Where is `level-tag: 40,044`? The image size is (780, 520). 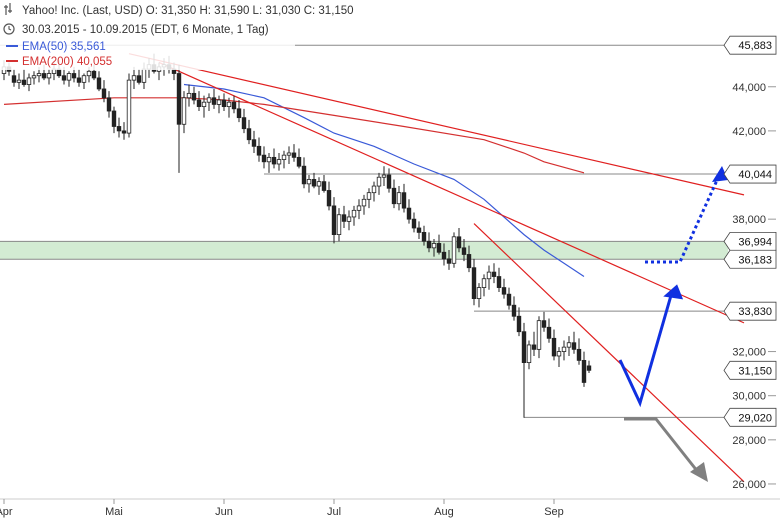 level-tag: 40,044 is located at coordinates (750, 174).